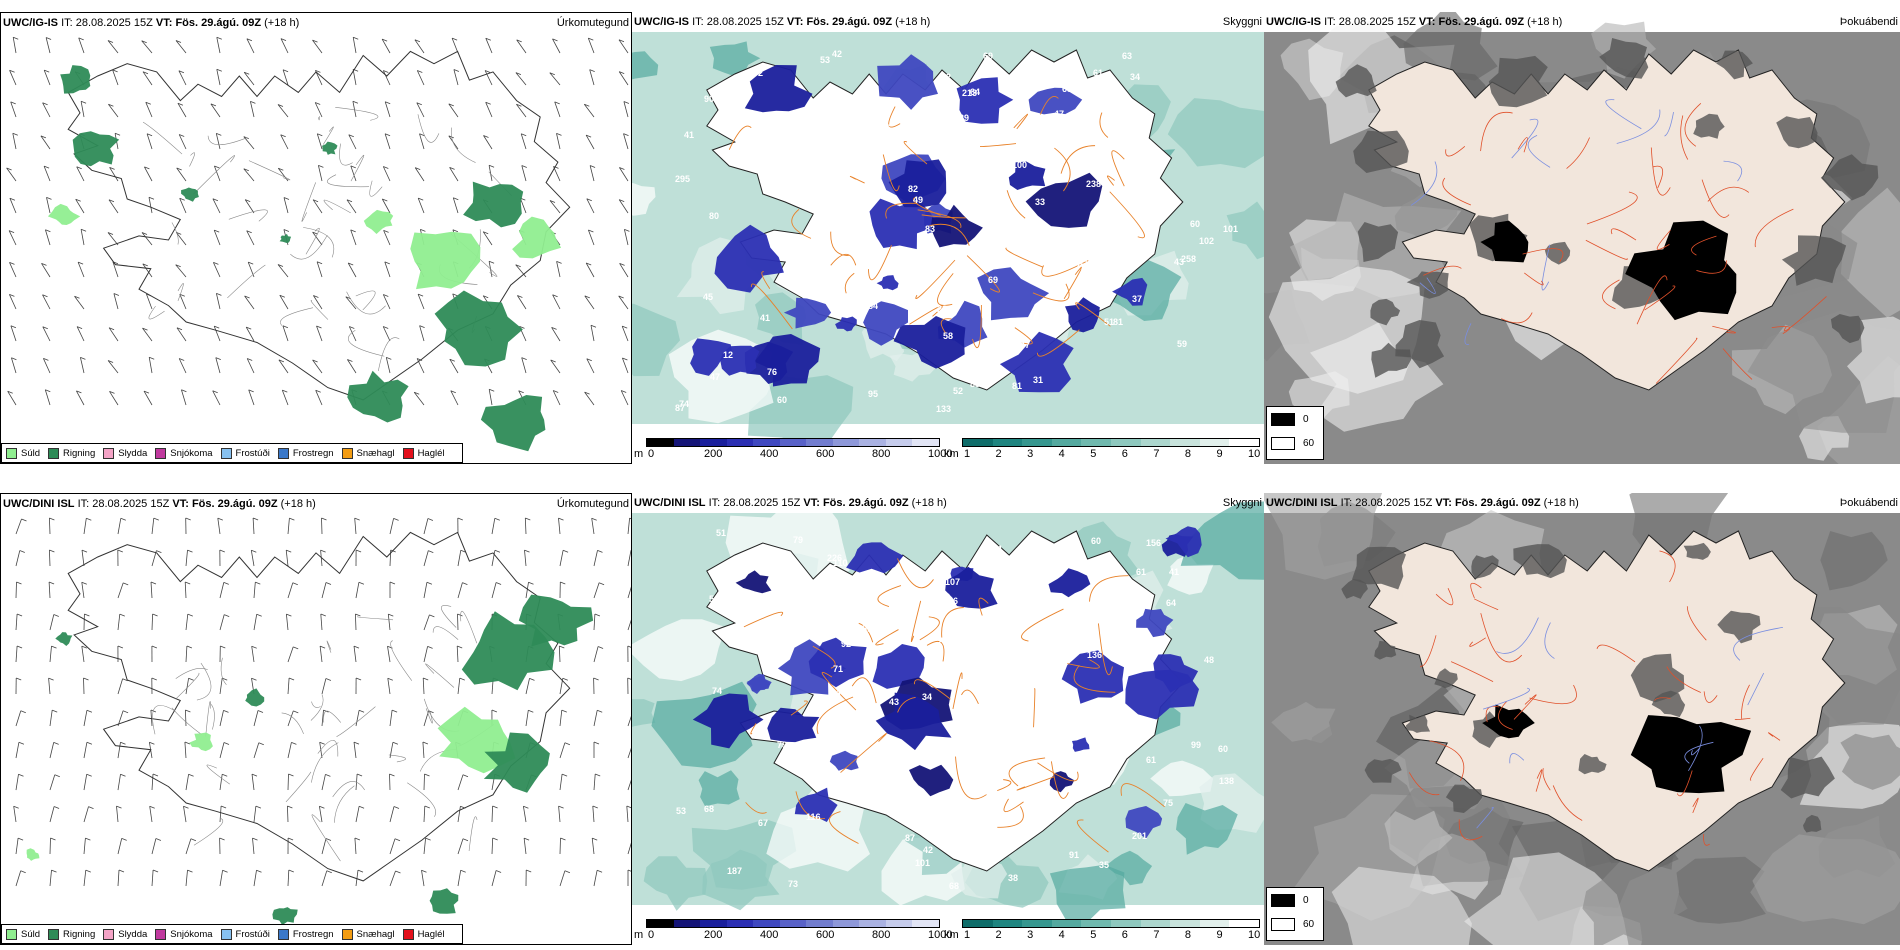 Image resolution: width=1900 pixels, height=950 pixels. What do you see at coordinates (967, 454) in the screenshot?
I see `colorbar-tick: 1` at bounding box center [967, 454].